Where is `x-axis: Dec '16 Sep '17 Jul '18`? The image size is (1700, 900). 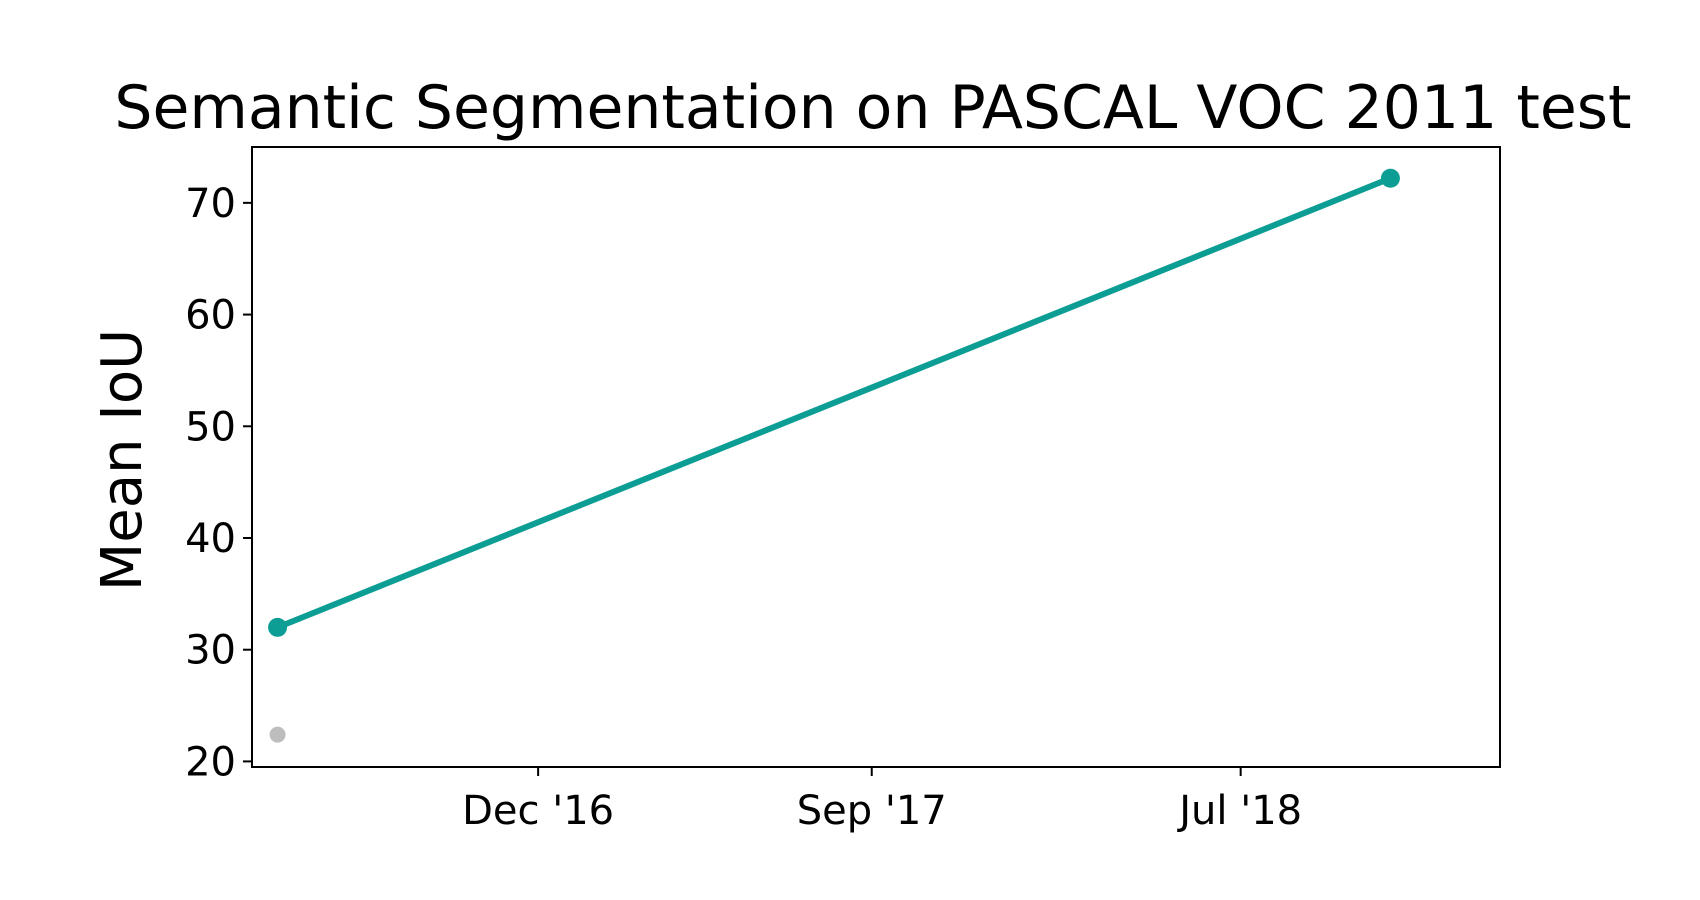 x-axis: Dec '16 Sep '17 Jul '18 is located at coordinates (882, 800).